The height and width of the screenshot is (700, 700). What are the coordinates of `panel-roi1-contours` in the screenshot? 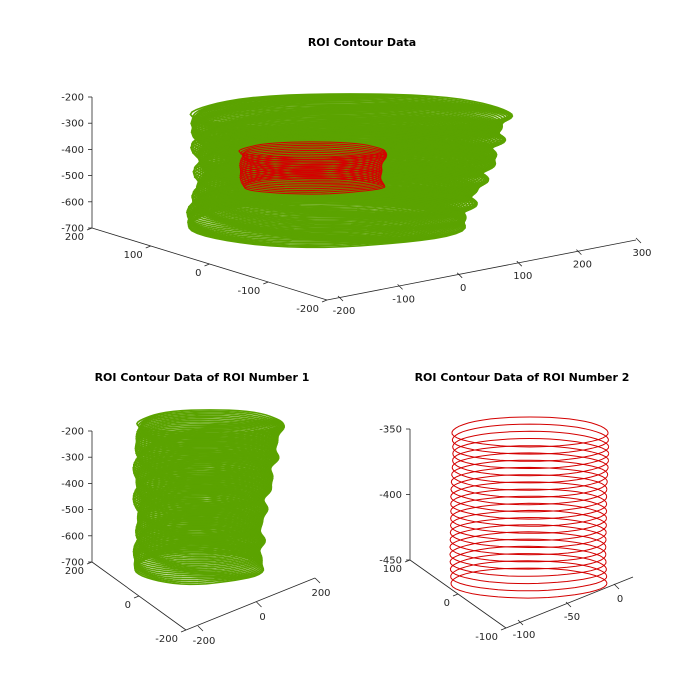 It's located at (209, 497).